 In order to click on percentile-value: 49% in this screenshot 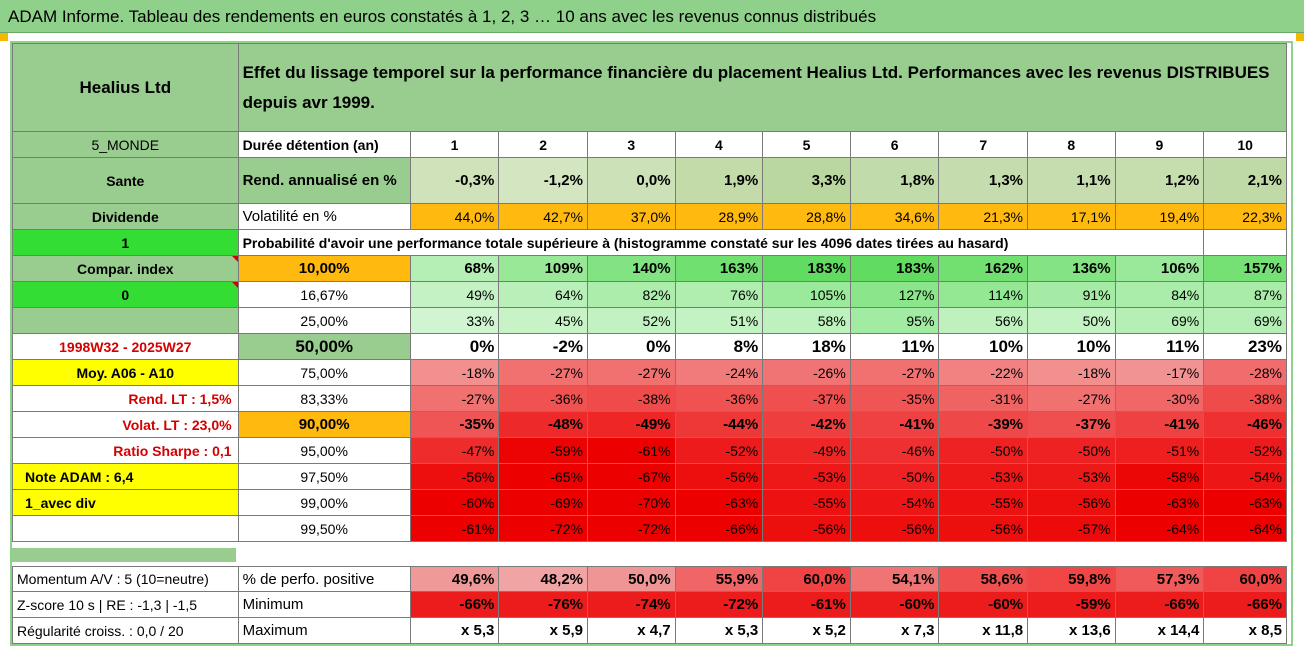, I will do `click(454, 294)`.